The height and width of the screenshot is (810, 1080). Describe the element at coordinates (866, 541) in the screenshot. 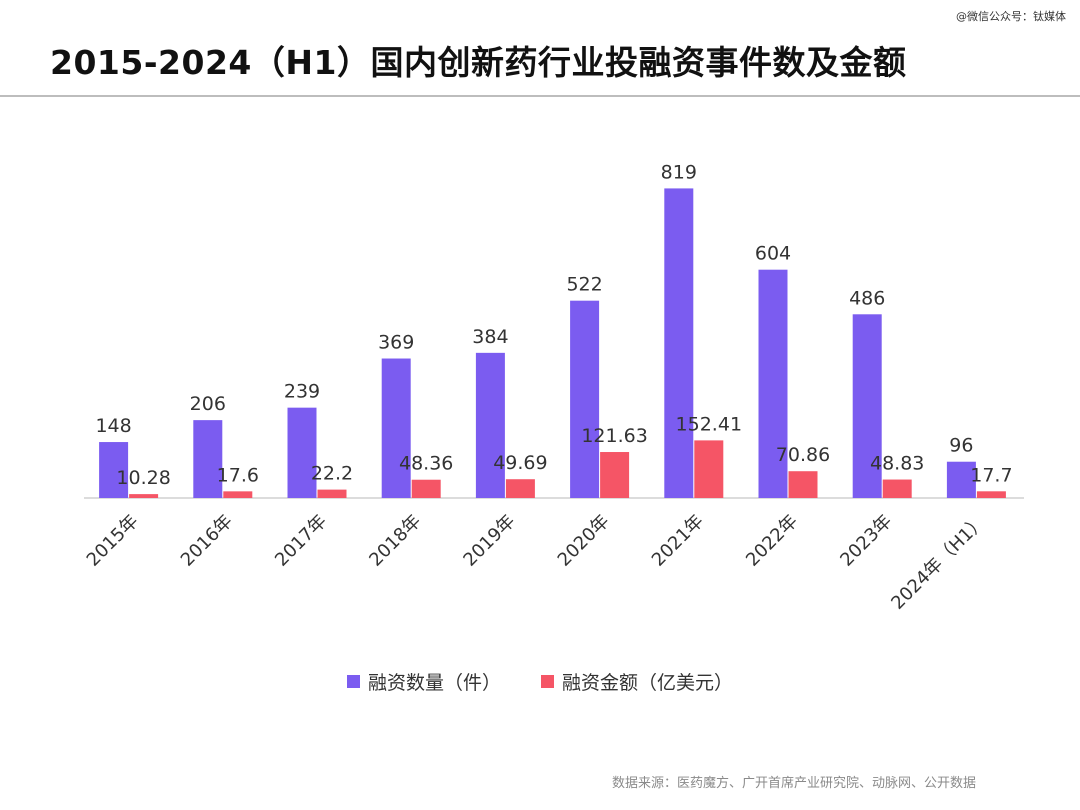

I see `x-tick-label-8: 2023年` at that location.